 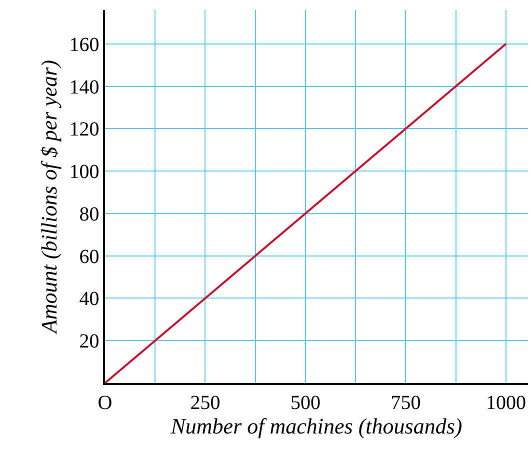 I want to click on y-tick-label: 100, so click(x=84, y=172).